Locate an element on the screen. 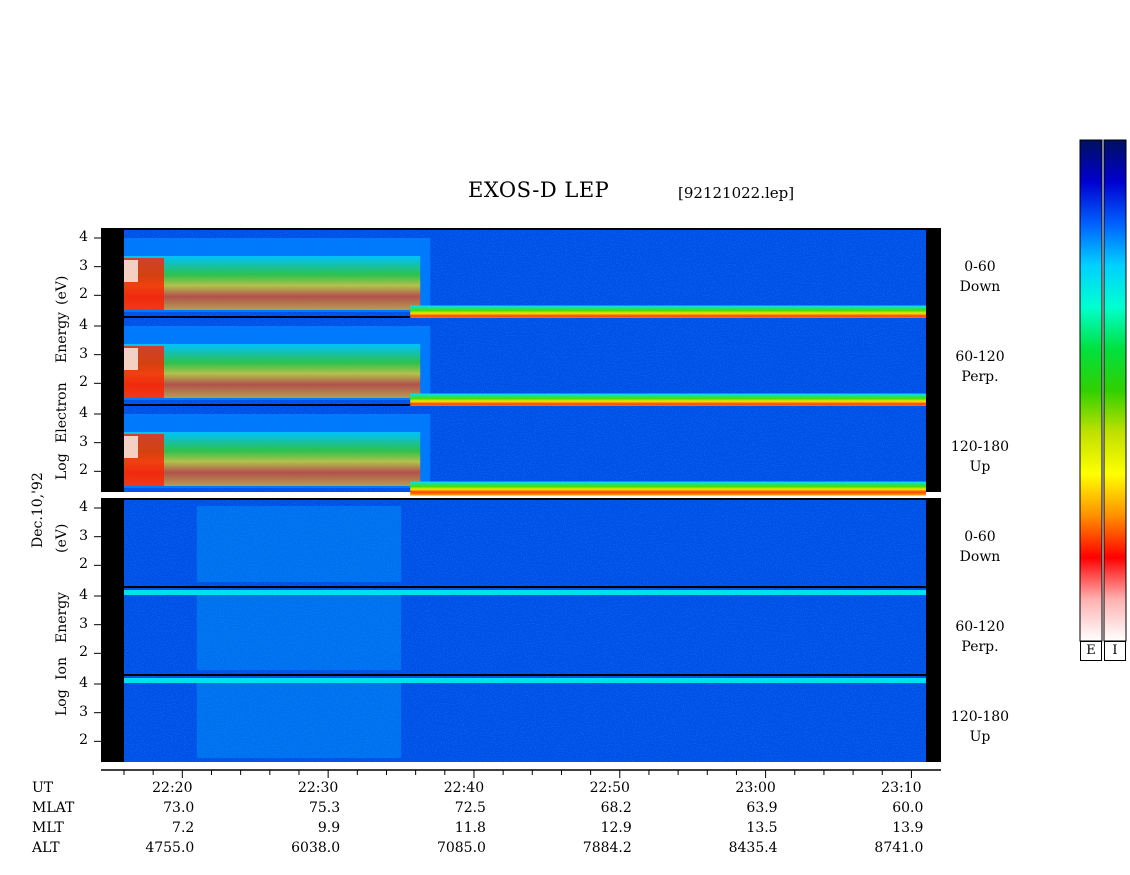 Image resolution: width=1130 pixels, height=875 pixels. chart-title: EXOS-D LEP is located at coordinates (539, 190).